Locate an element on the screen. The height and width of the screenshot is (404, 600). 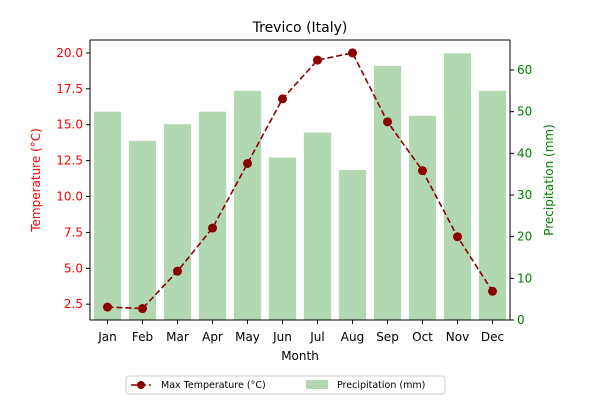
left-tick-label: 20.0 is located at coordinates (69, 53).